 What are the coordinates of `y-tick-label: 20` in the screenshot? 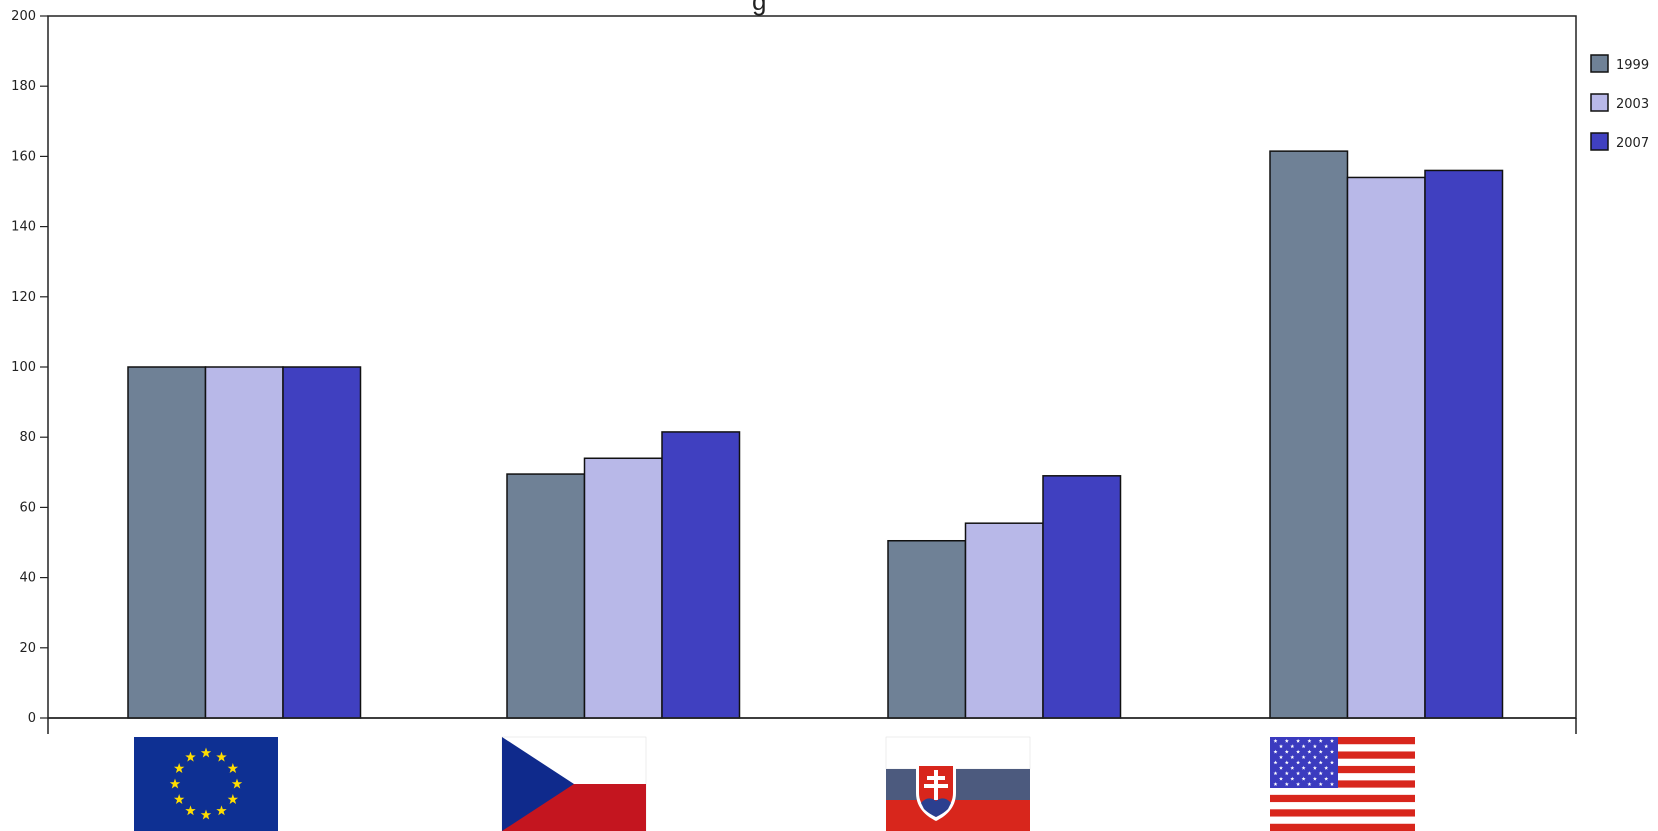 It's located at (27, 648).